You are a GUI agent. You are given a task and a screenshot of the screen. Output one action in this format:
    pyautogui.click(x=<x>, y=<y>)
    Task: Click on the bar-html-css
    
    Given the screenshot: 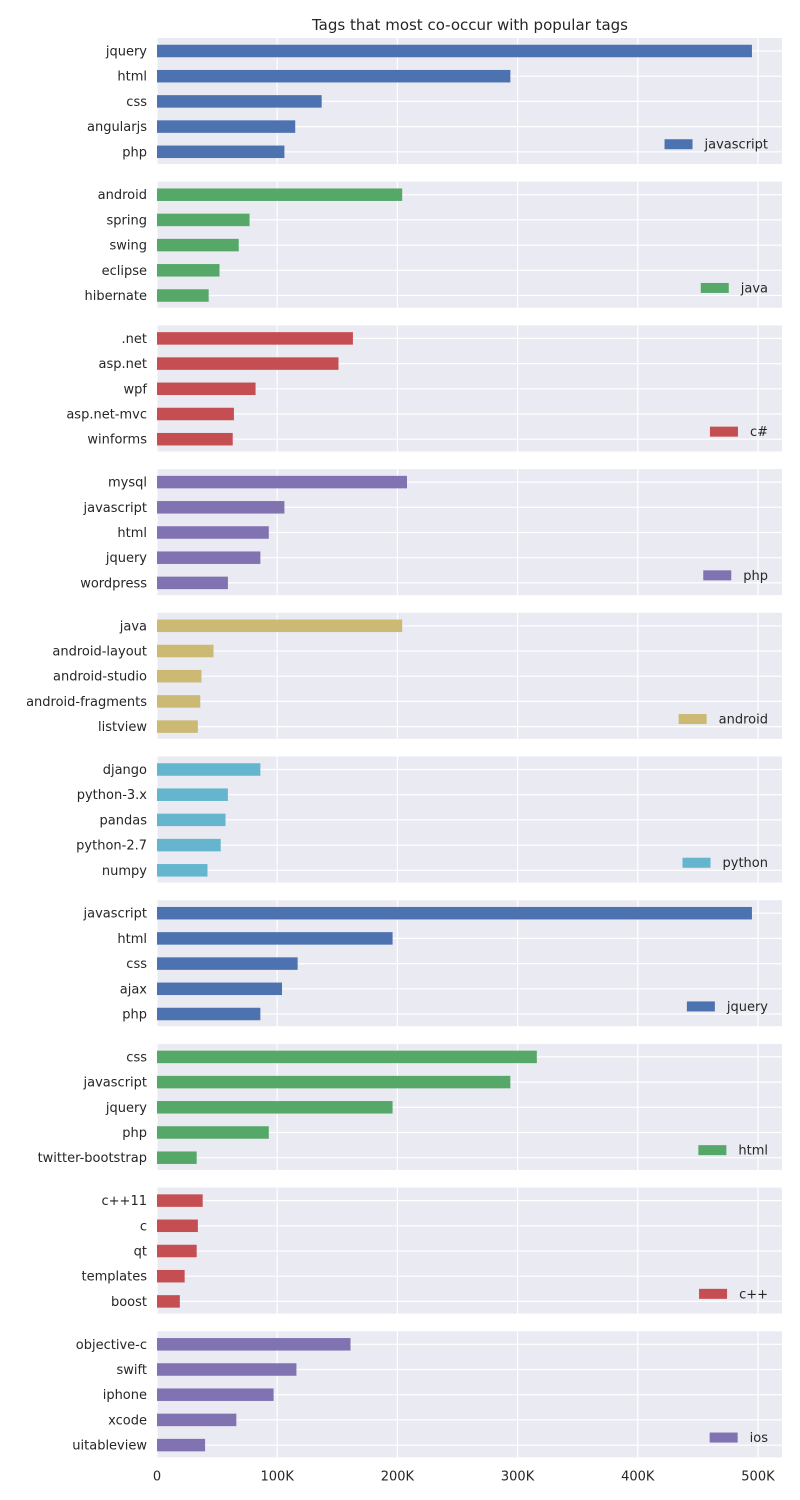 What is the action you would take?
    pyautogui.click(x=347, y=1057)
    